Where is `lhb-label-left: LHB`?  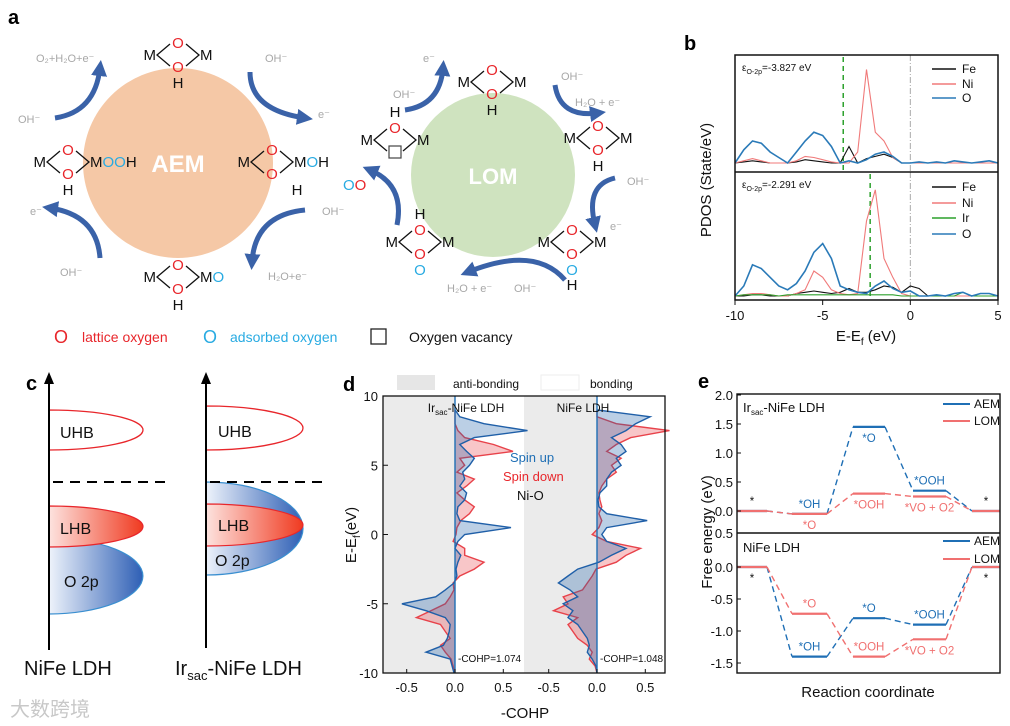
lhb-label-left: LHB is located at coordinates (75, 529).